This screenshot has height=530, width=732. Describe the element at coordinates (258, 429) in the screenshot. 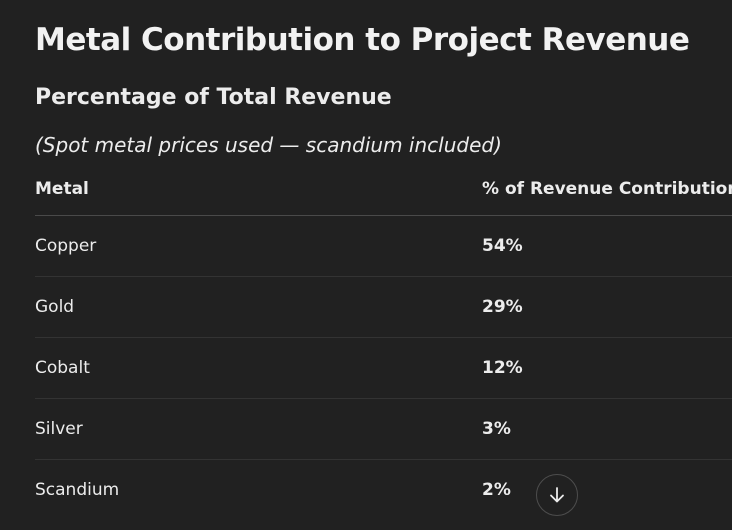

I see `metal-name: Silver` at that location.